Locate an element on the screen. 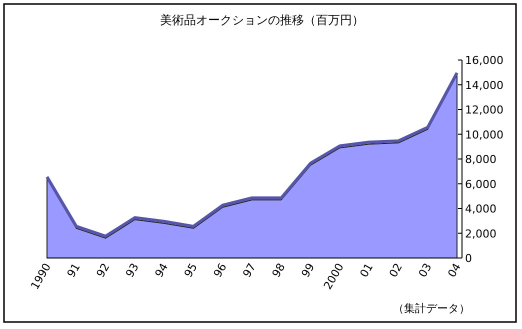 This screenshot has width=522, height=329. x-tick-label: 01 is located at coordinates (366, 270).